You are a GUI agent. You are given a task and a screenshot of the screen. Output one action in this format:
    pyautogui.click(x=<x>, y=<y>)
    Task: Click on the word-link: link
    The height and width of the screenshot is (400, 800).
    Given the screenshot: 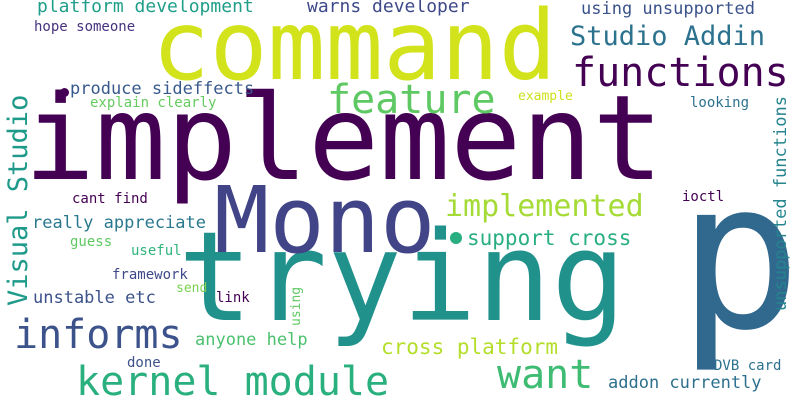 What is the action you would take?
    pyautogui.click(x=233, y=298)
    